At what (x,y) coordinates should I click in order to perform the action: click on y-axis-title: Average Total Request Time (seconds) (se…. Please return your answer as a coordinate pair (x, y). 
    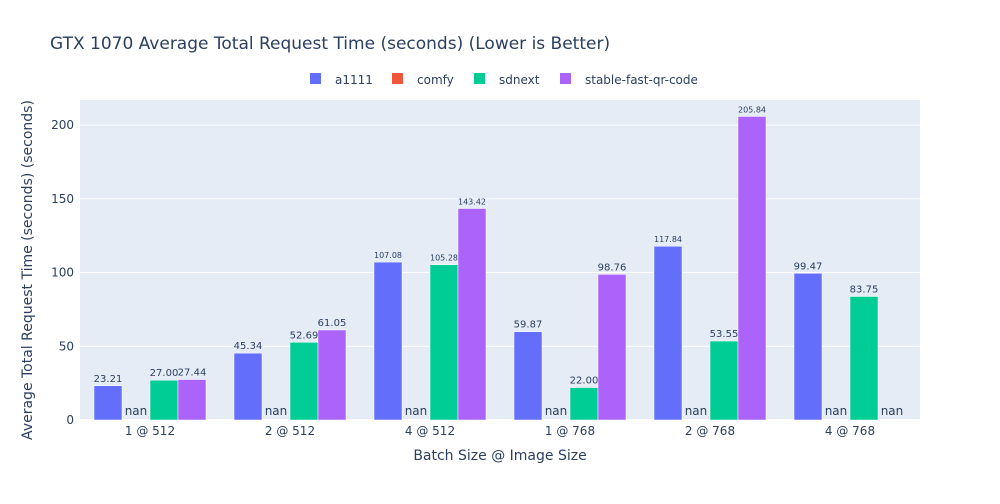
    Looking at the image, I should click on (28, 270).